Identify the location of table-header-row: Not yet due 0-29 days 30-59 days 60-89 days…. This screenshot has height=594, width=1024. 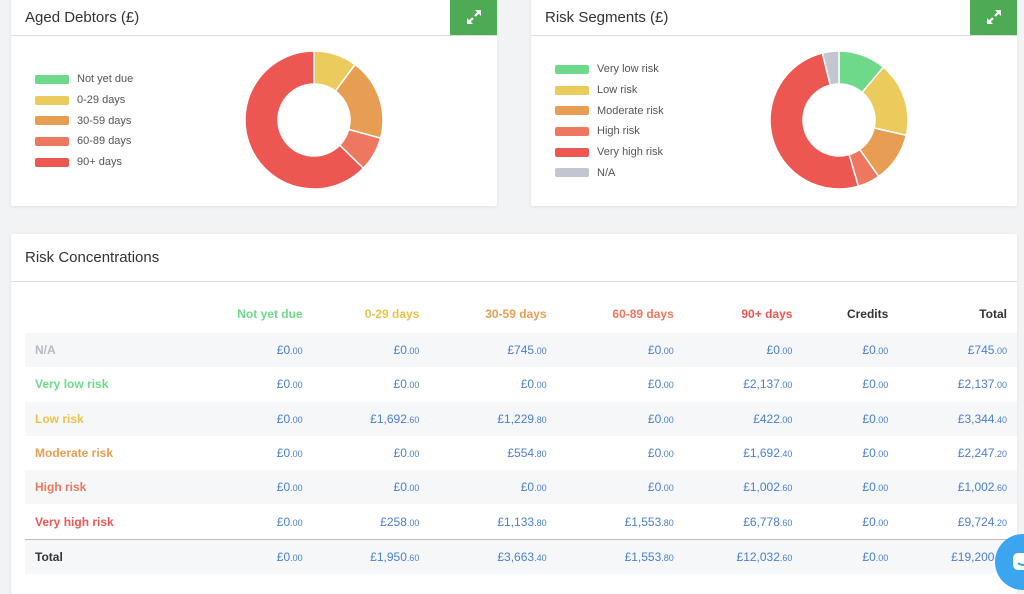
(521, 314).